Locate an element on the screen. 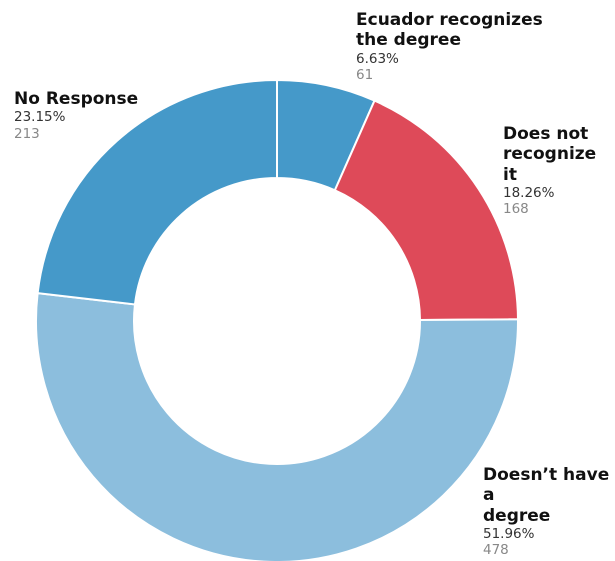 This screenshot has height=561, width=615. slice-label-ecuador-recognizes: Ecuador recognizes the degree 6.63% 61 is located at coordinates (481, 46).